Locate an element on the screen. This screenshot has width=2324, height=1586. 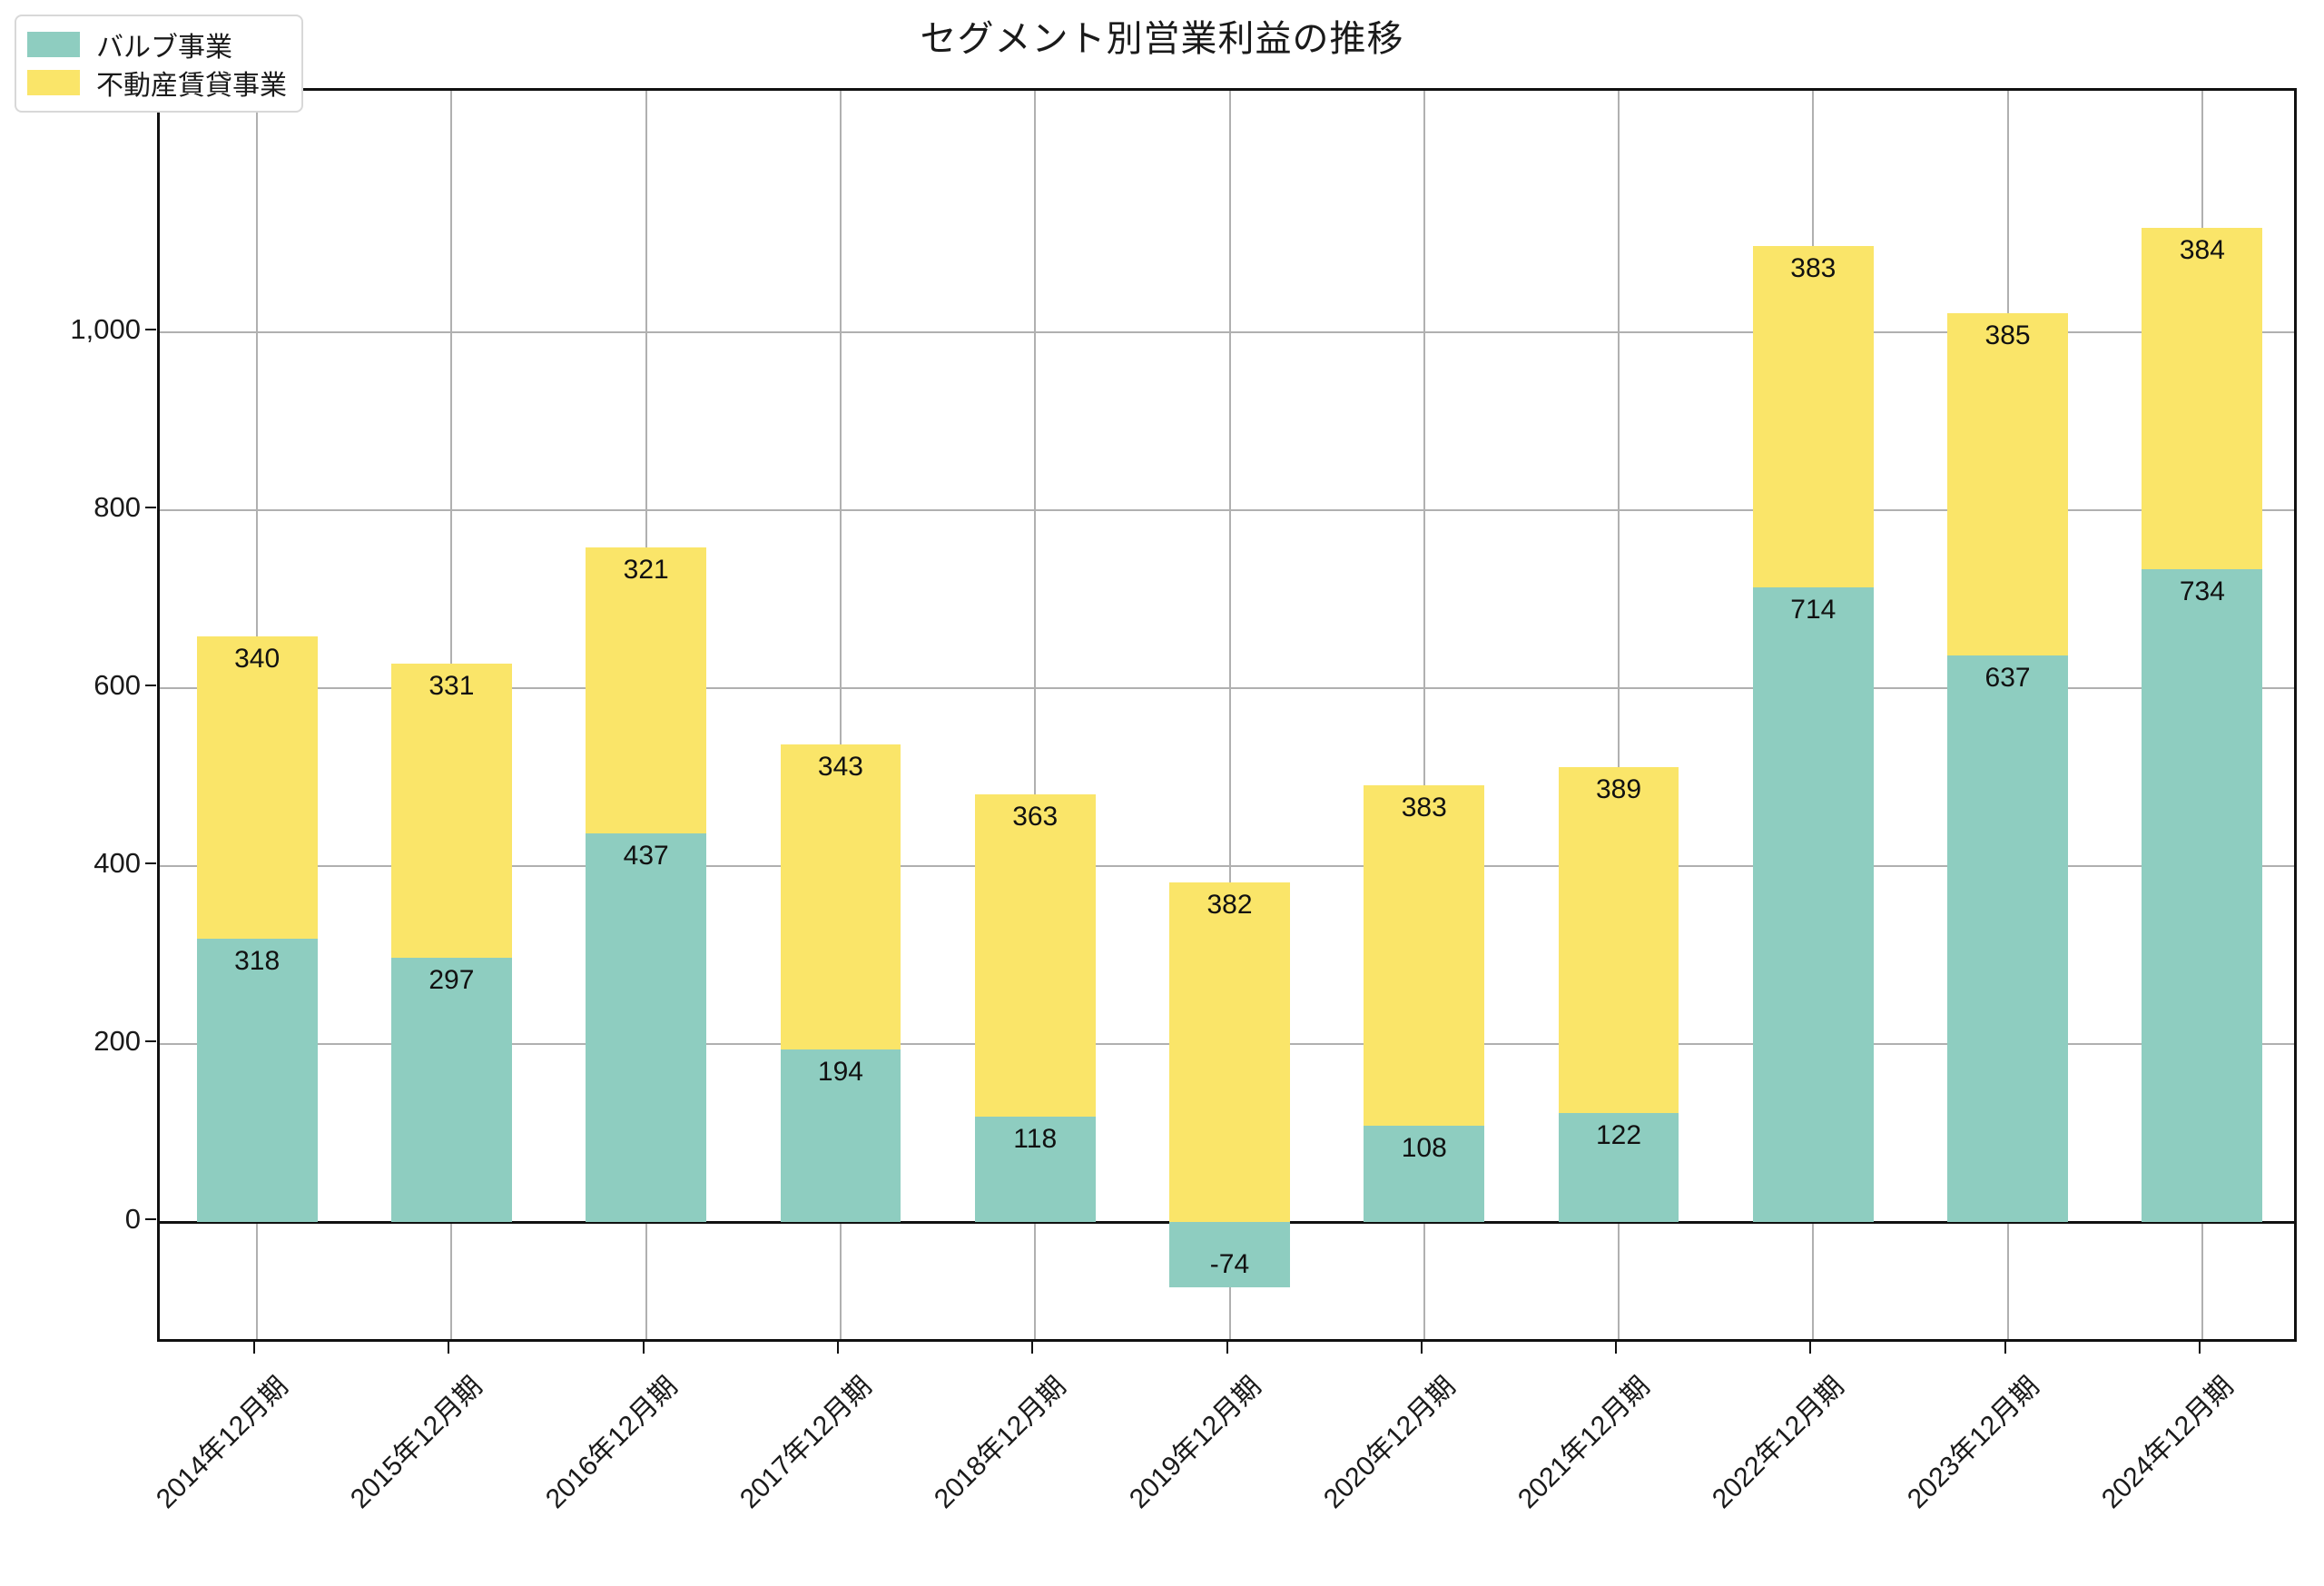
bar-segment-valve: 734 is located at coordinates (2202, 895).